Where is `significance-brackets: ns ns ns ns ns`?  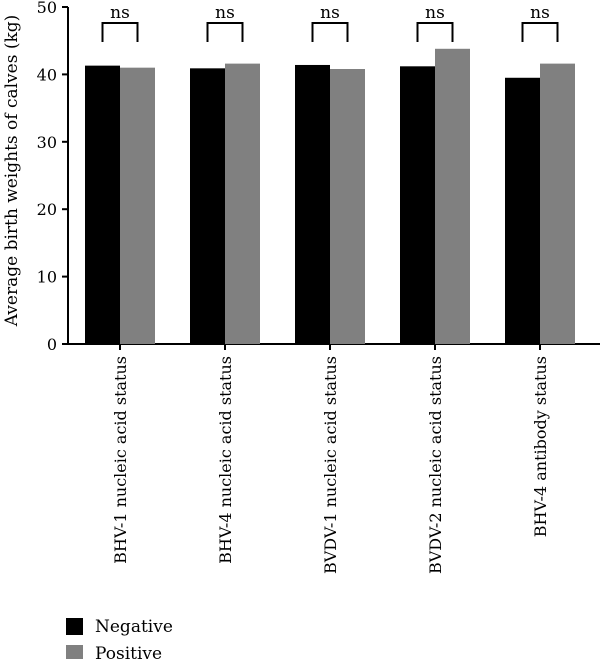
significance-brackets: ns ns ns ns ns is located at coordinates (330, 22).